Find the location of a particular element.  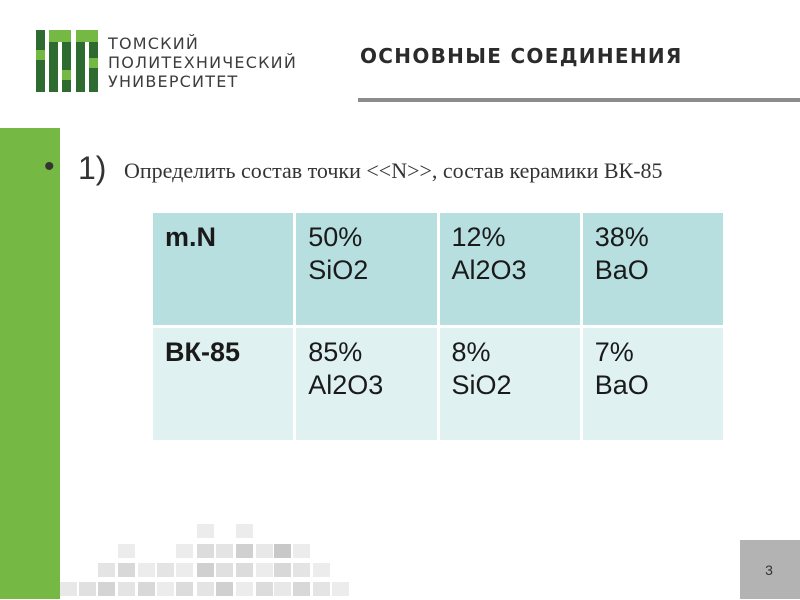

university-name-line-3: УНИВЕРСИТЕТ is located at coordinates (173, 81).